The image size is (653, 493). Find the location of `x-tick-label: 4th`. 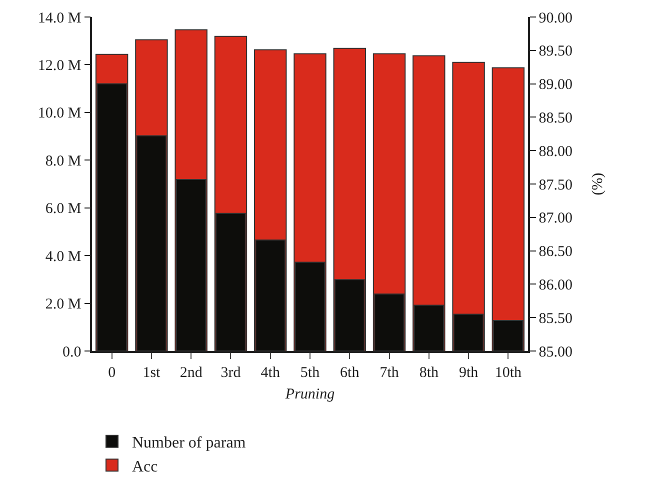

x-tick-label: 4th is located at coordinates (270, 372).